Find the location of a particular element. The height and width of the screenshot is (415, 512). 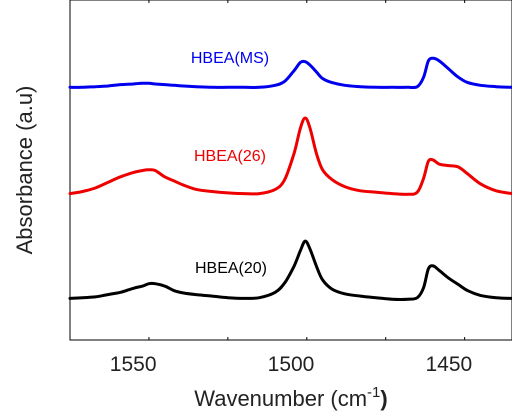

x-tick-label-1500: 1500 is located at coordinates (291, 364).